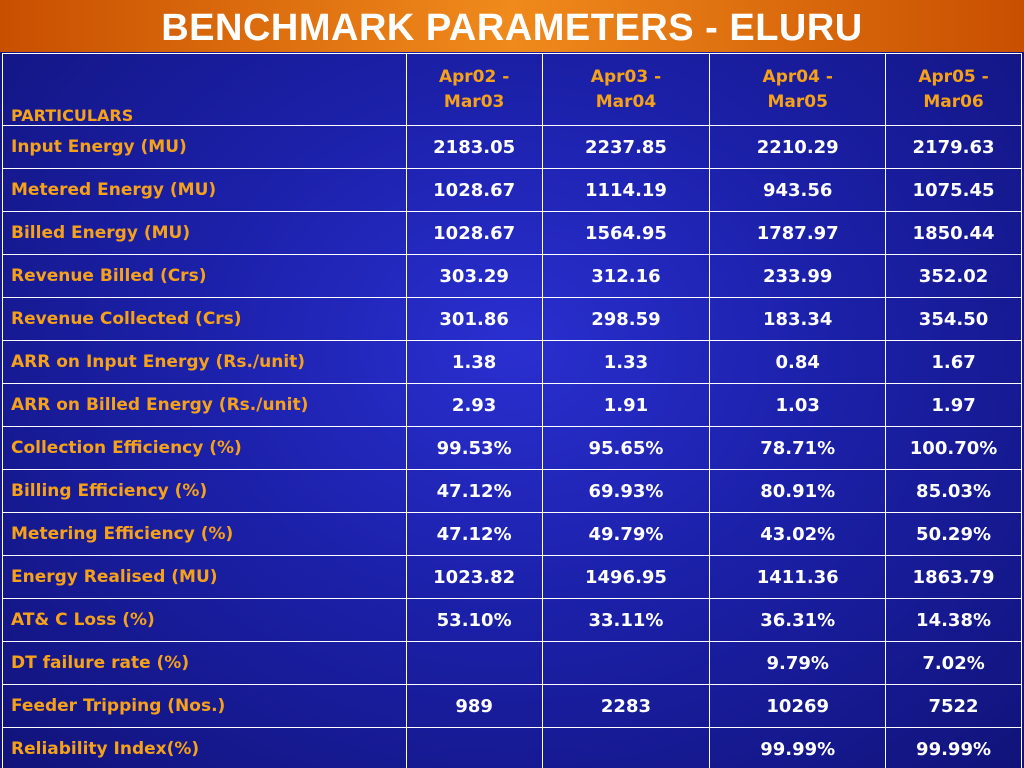 This screenshot has width=1024, height=768. I want to click on period-header-line1: Apr03 -, so click(626, 76).